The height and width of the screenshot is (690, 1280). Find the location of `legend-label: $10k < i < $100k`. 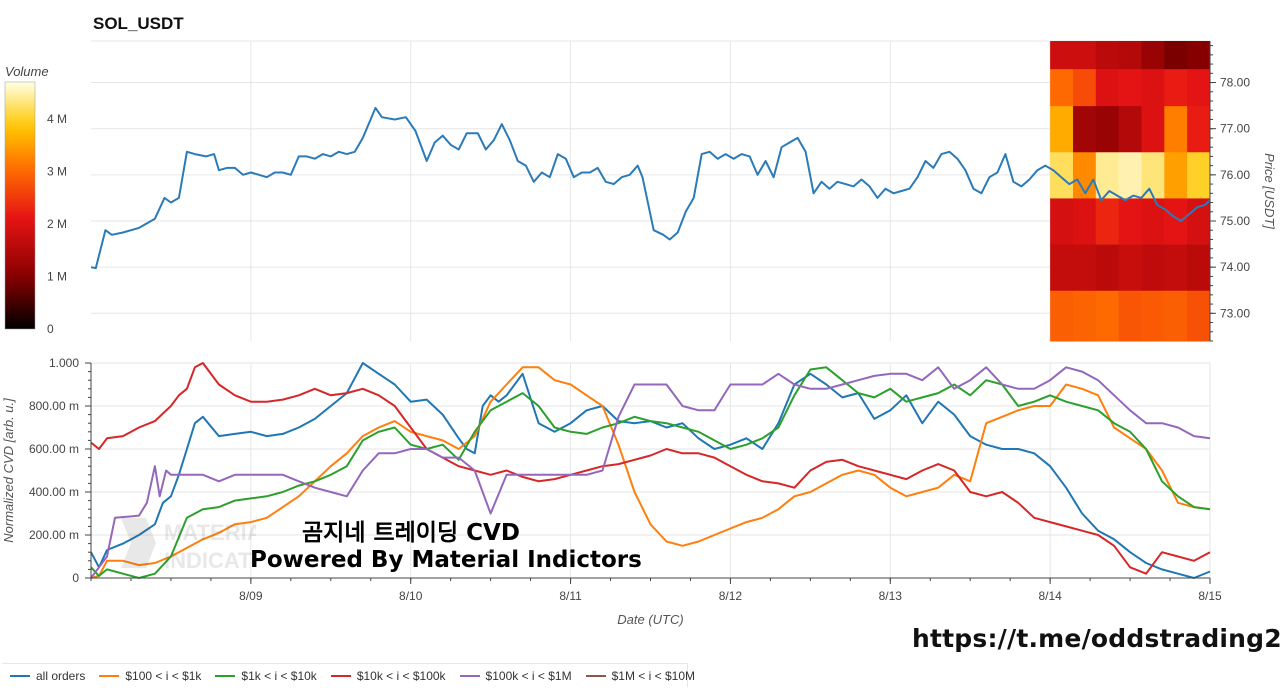

legend-label: $10k < i < $100k is located at coordinates (401, 675).